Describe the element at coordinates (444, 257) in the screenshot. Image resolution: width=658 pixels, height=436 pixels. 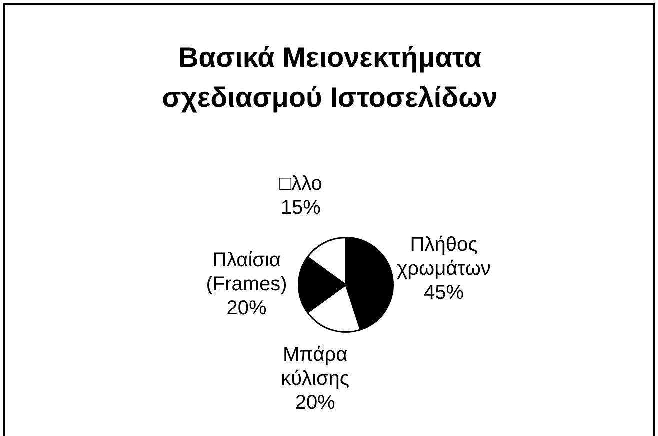
I see `slice-label: Πλήθος χρωμάτων` at that location.